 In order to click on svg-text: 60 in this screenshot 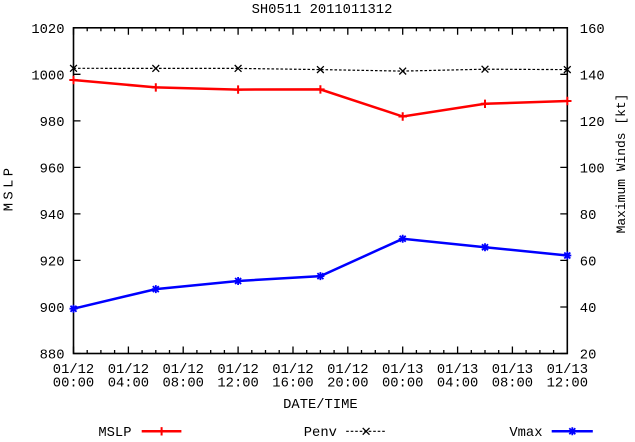, I will do `click(588, 262)`.